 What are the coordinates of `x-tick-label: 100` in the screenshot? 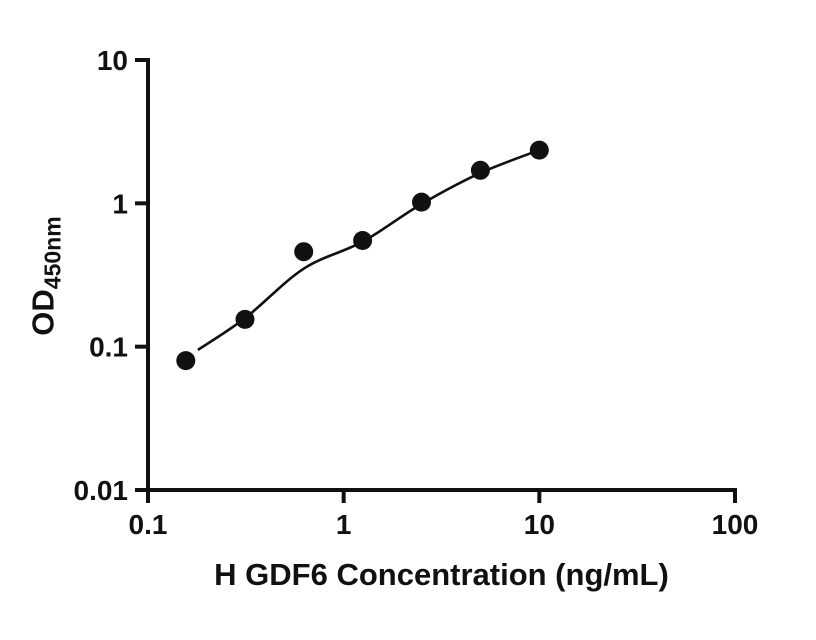 It's located at (735, 524).